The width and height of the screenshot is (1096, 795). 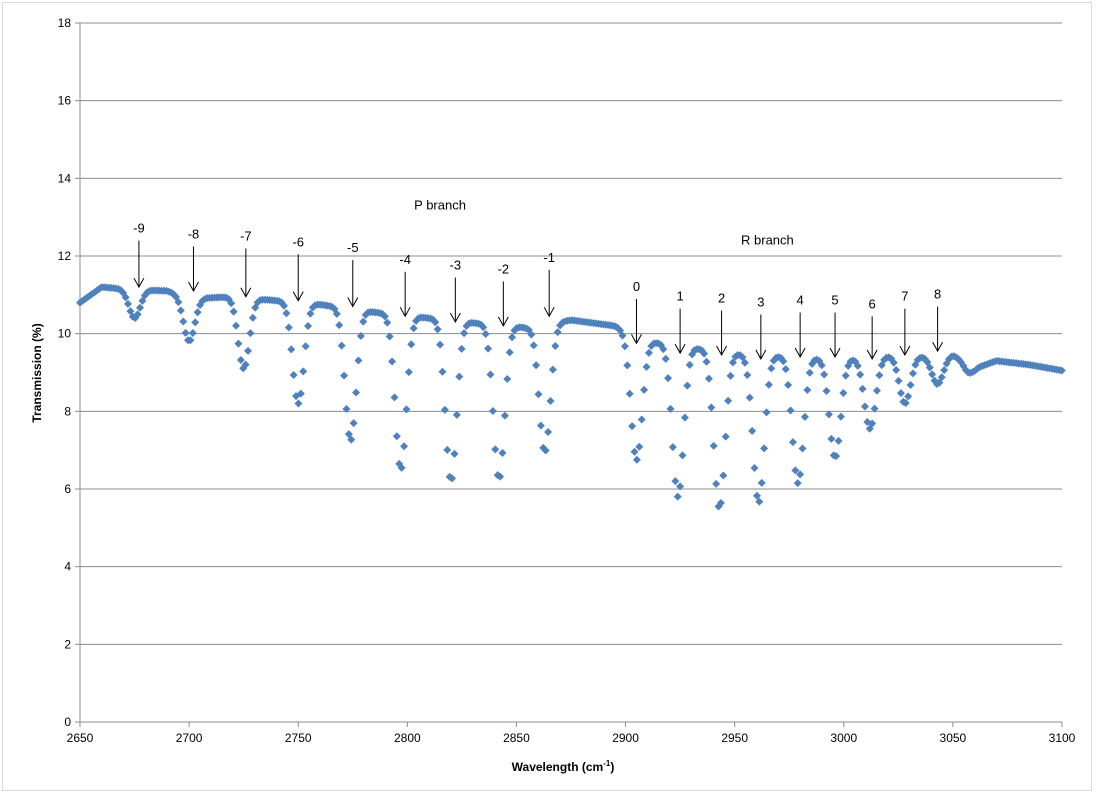 I want to click on x-tick-label: 2750, so click(x=298, y=738).